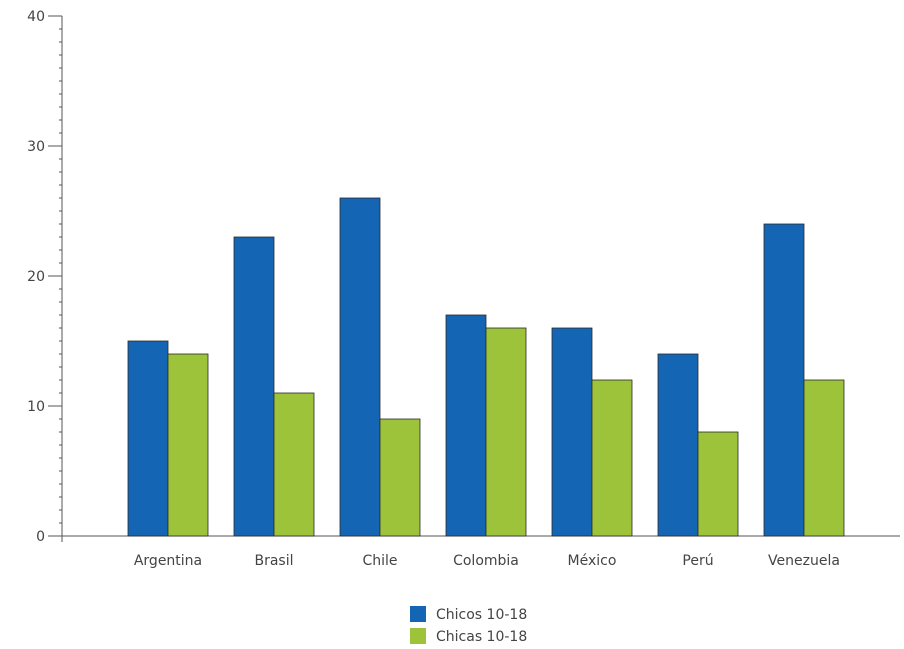 The image size is (904, 649). Describe the element at coordinates (468, 625) in the screenshot. I see `legend: Chicos 10-18 Chicas 10-18` at that location.